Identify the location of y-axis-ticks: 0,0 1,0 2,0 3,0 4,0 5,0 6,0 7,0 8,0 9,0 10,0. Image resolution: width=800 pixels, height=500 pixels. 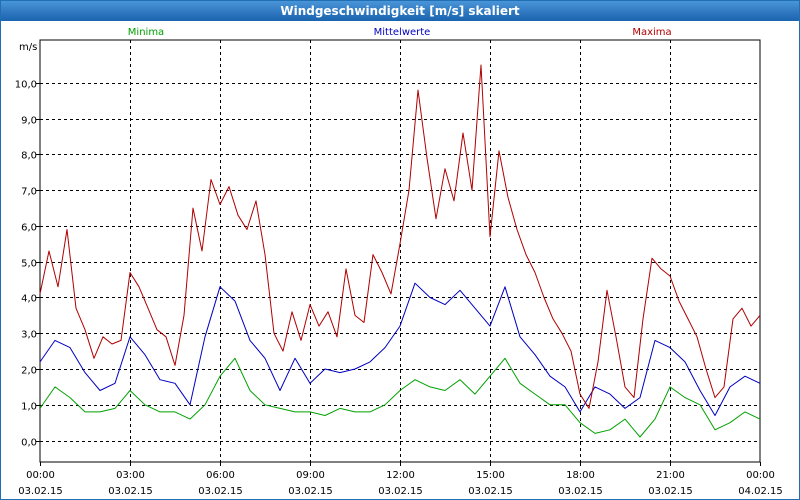
(27, 264).